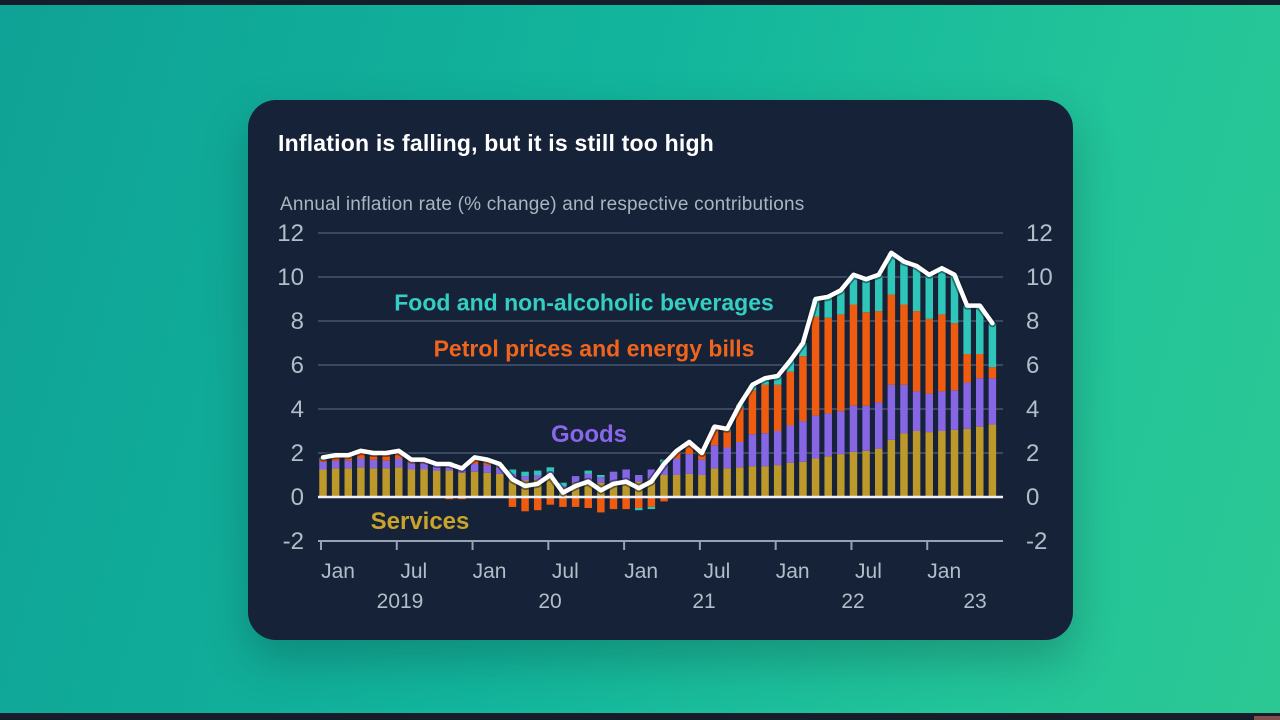 The height and width of the screenshot is (720, 1280). I want to click on x-axis-year-label: 22, so click(852, 601).